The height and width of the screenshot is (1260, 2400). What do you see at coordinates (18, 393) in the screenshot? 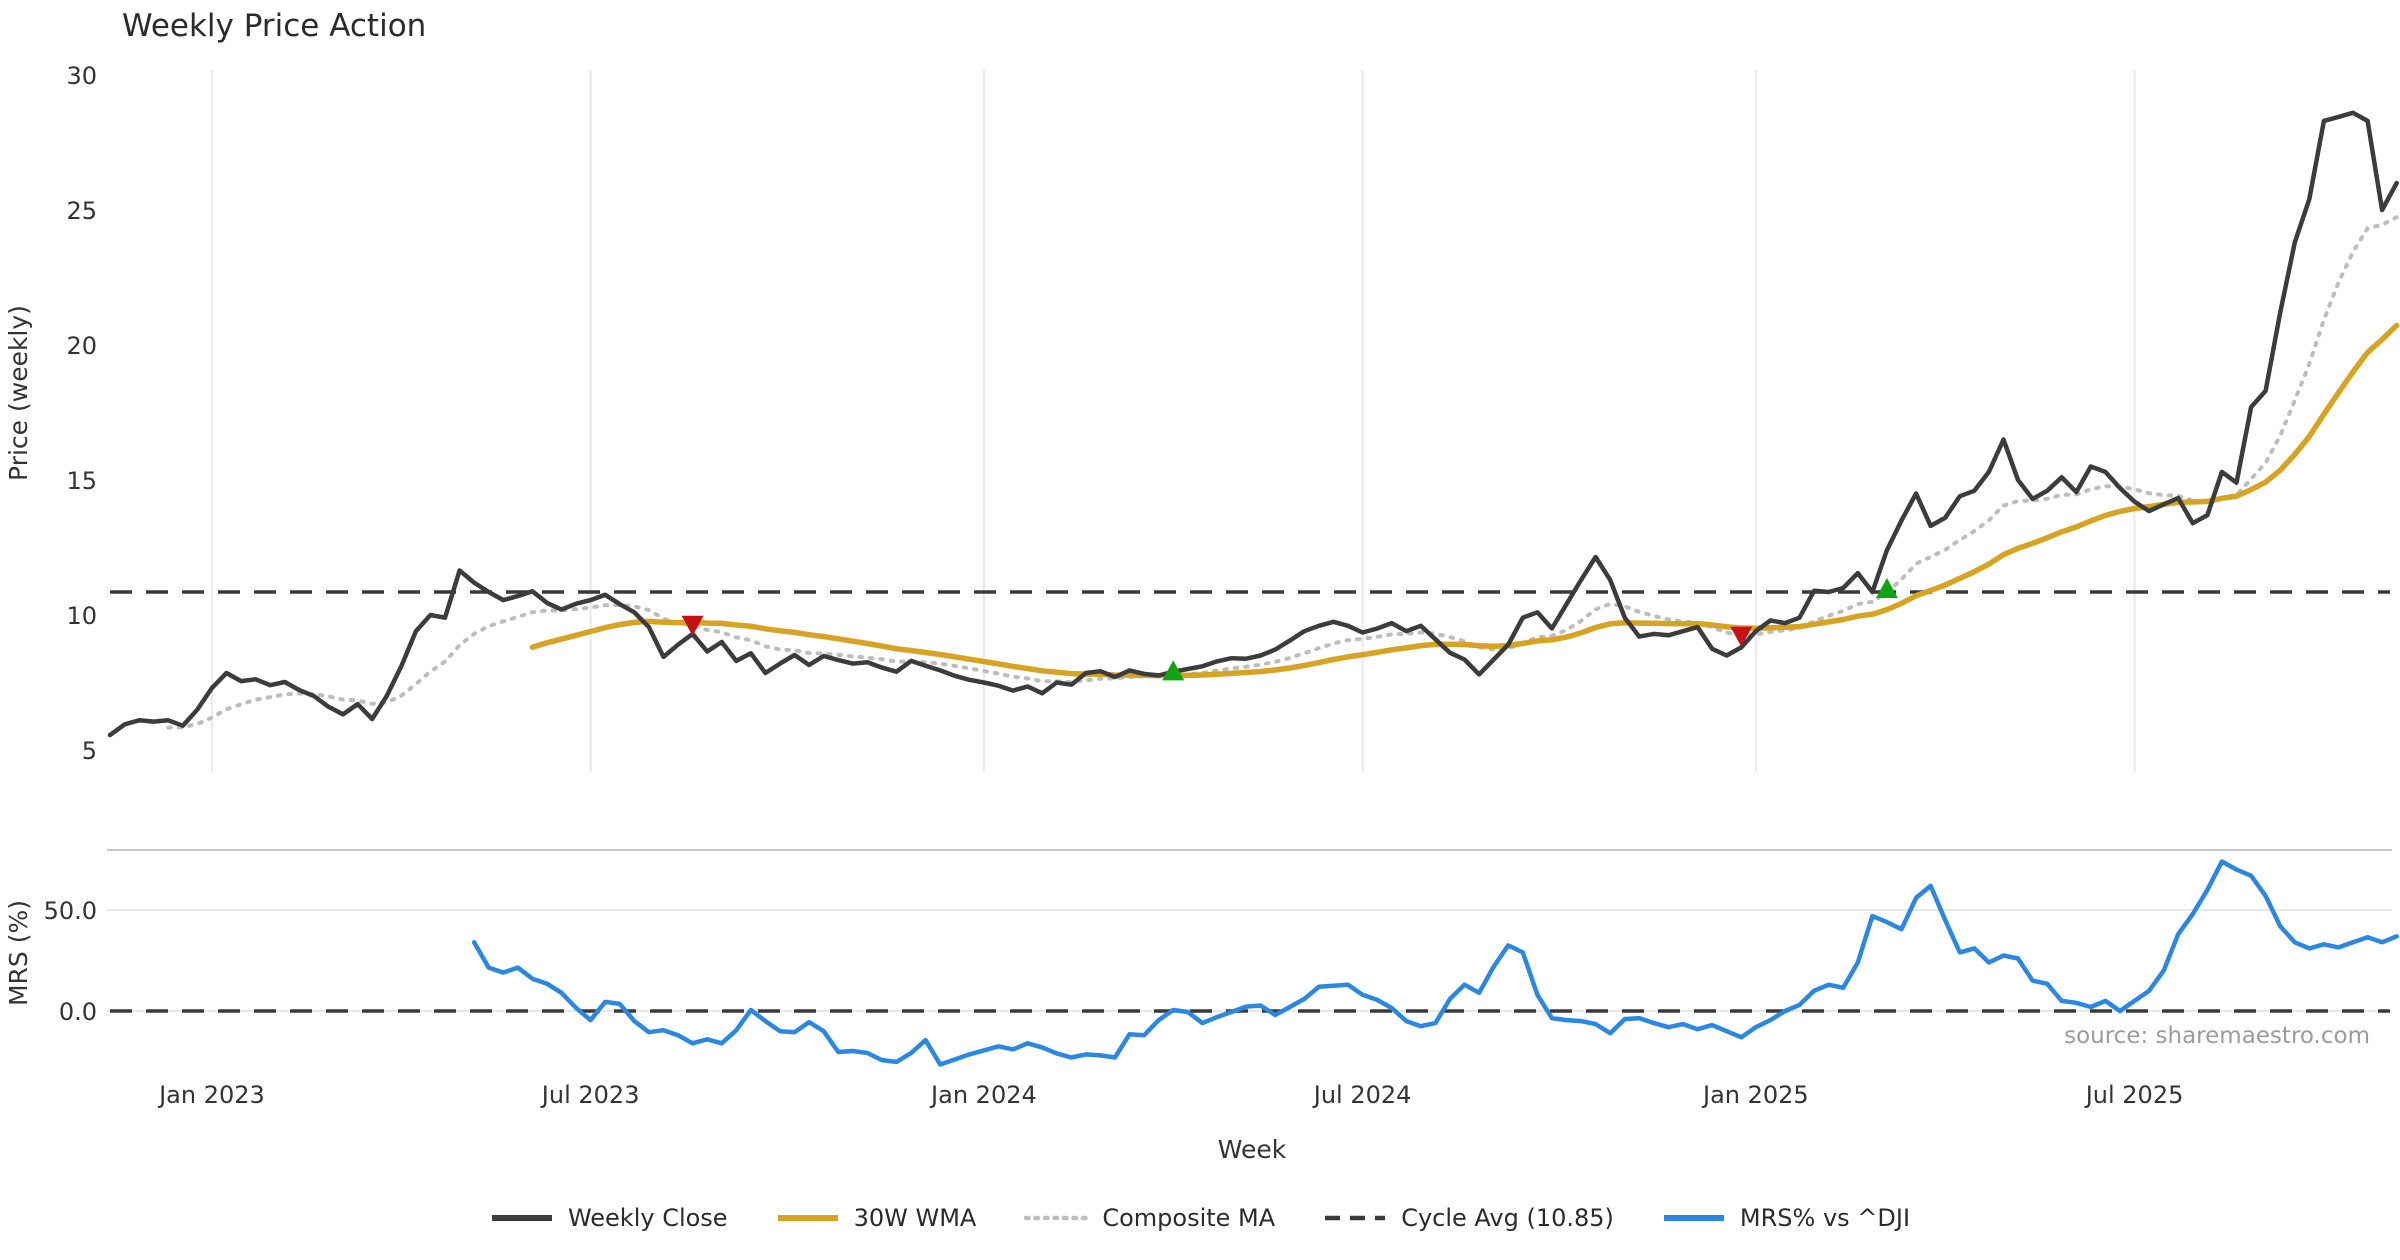
I see `price-y-axis-label: Price (weekly)` at bounding box center [18, 393].